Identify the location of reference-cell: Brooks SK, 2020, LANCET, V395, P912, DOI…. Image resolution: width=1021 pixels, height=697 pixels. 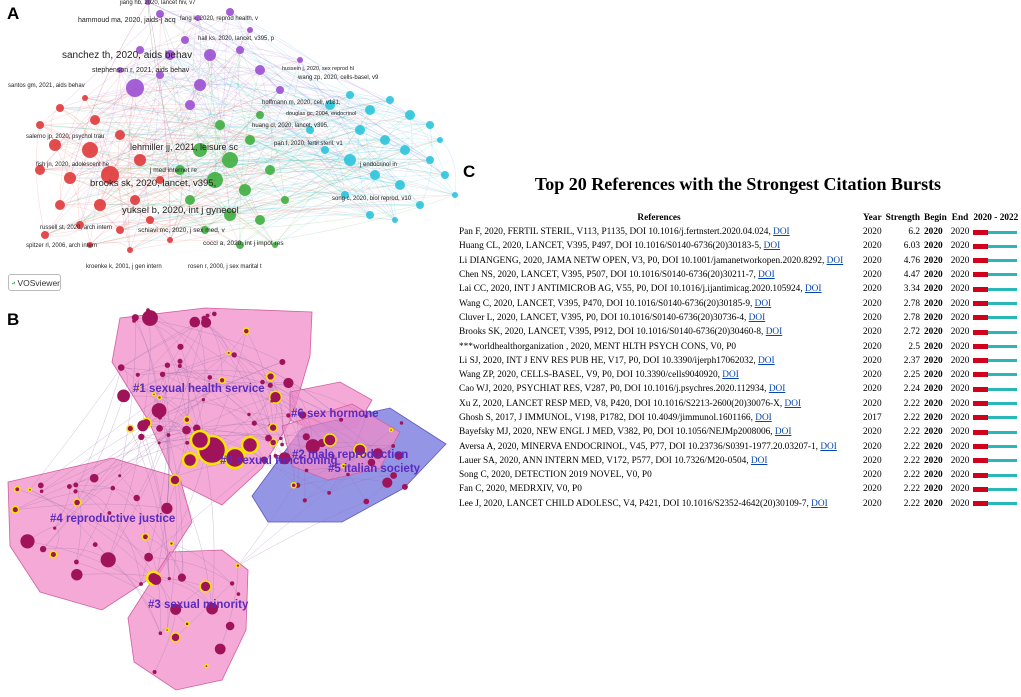
(659, 332).